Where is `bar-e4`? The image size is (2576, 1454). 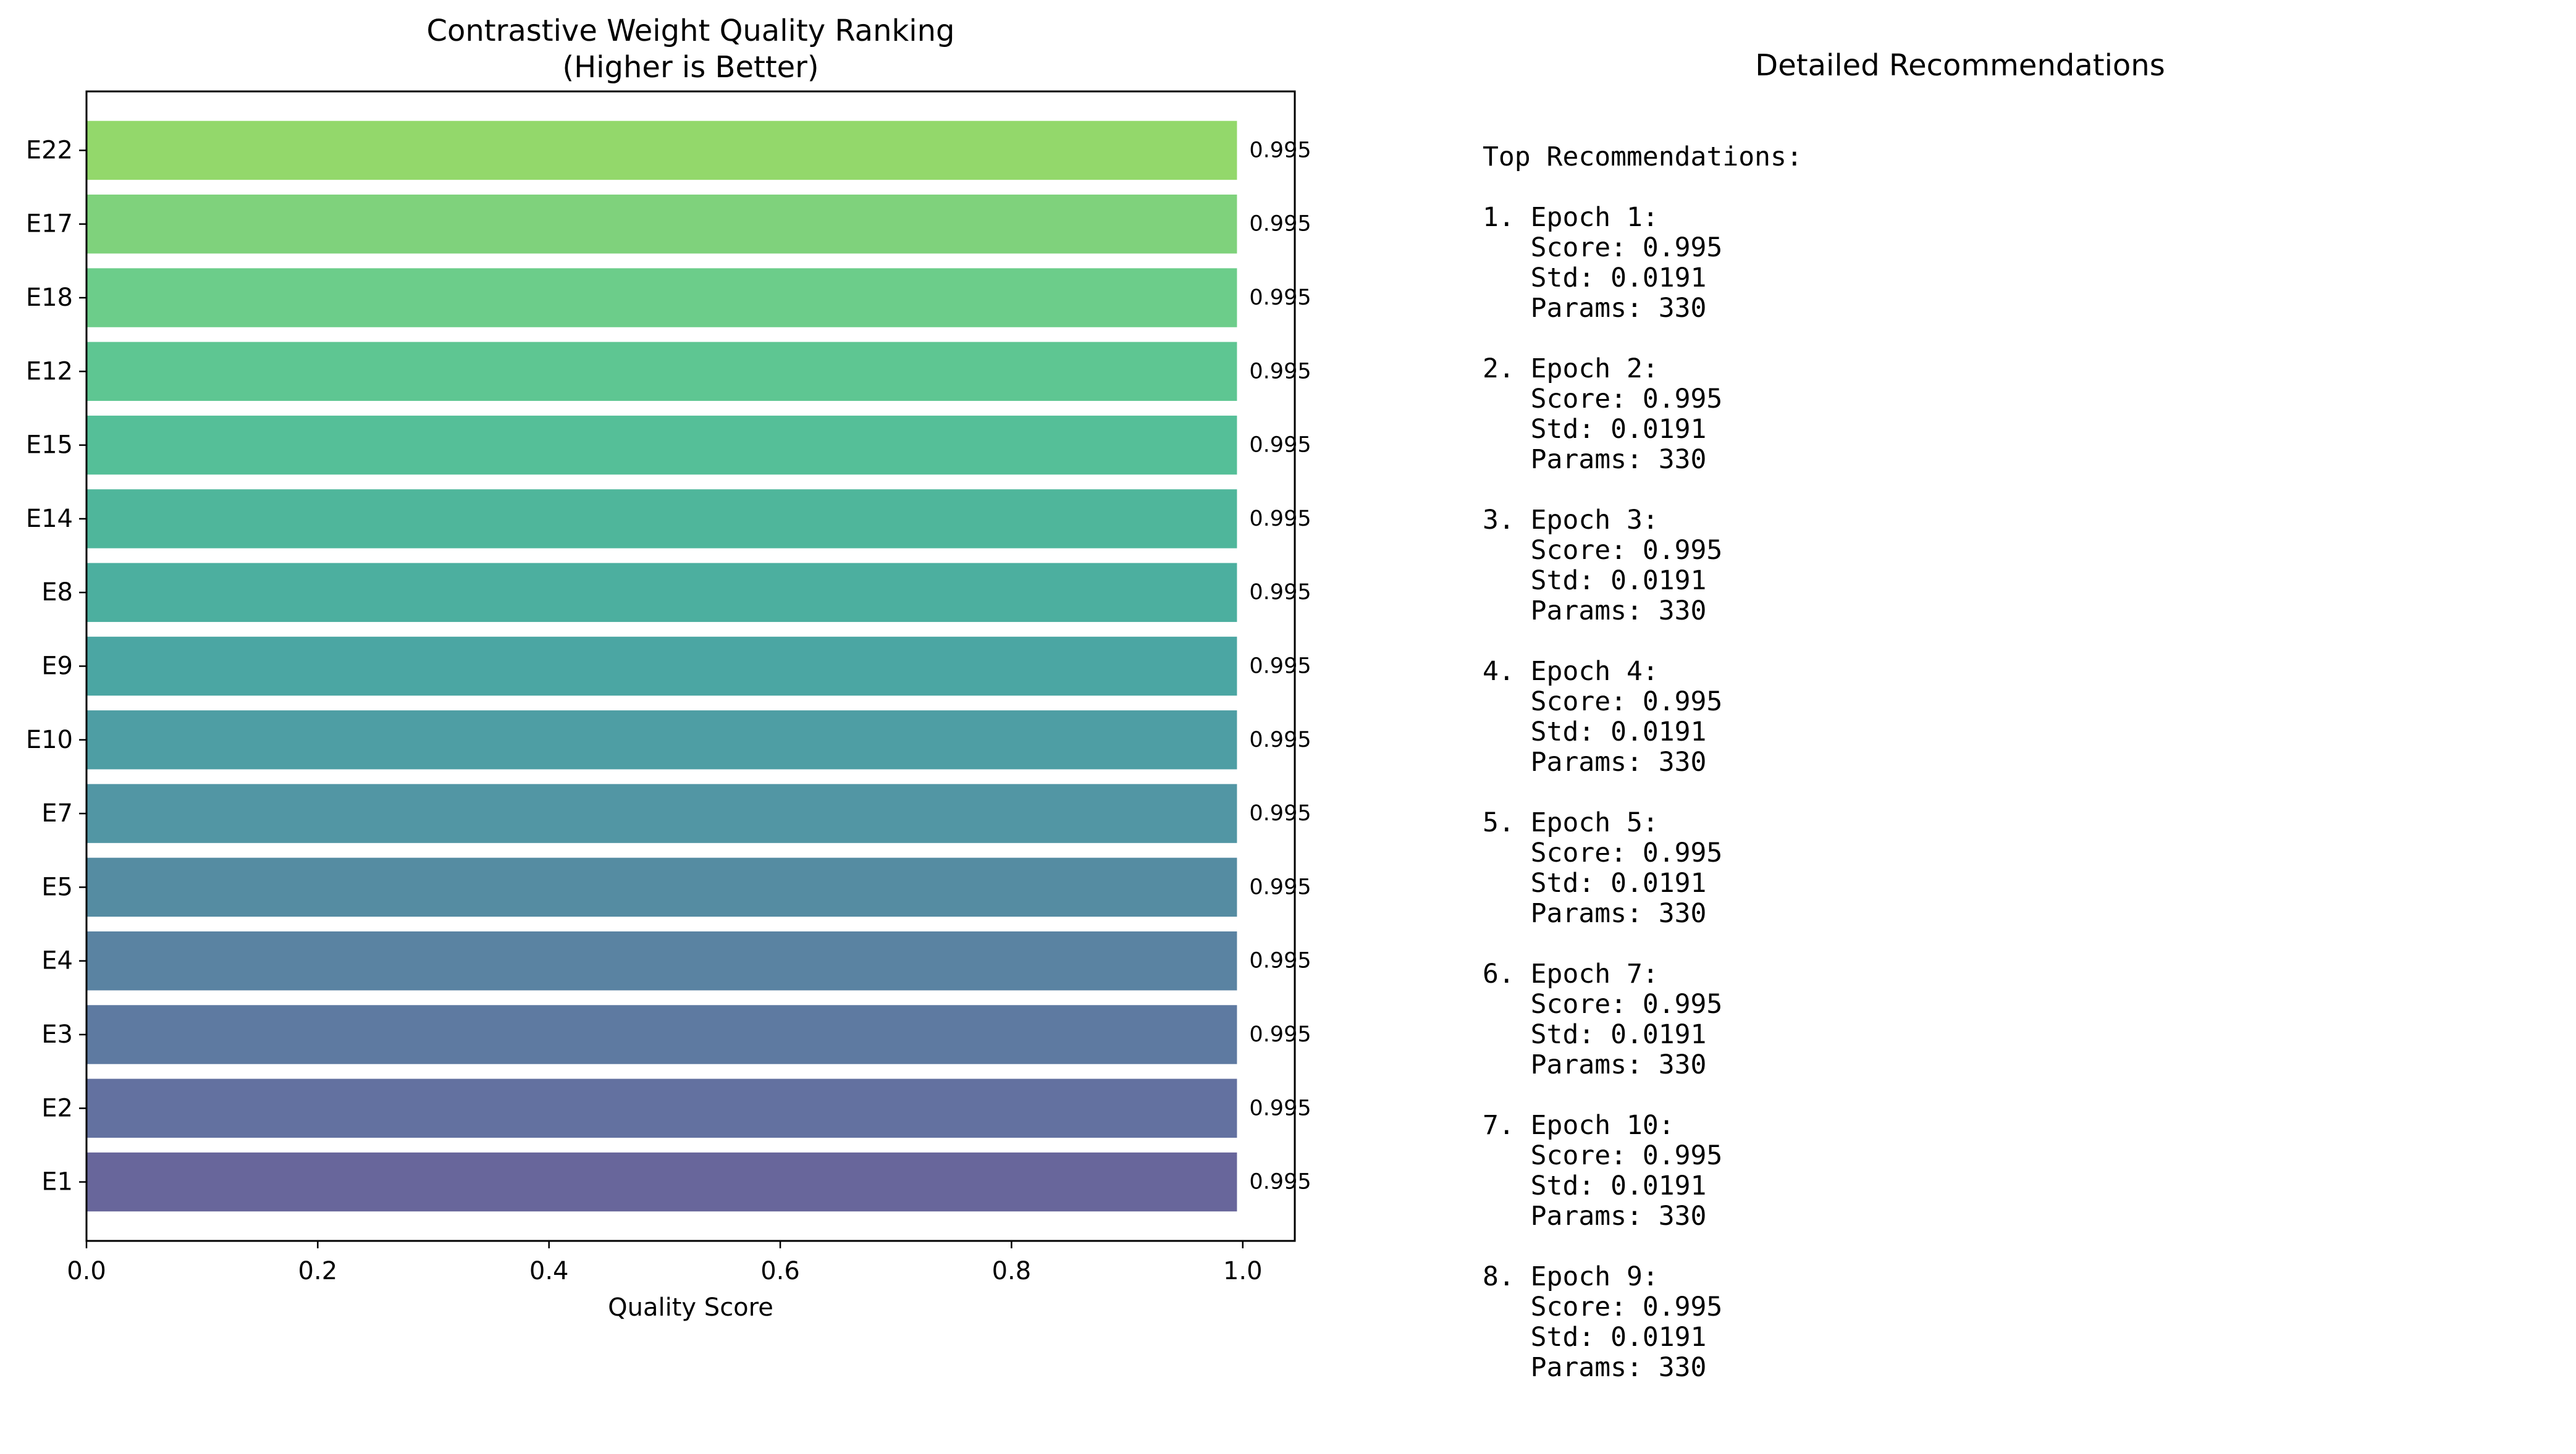 bar-e4 is located at coordinates (661, 961).